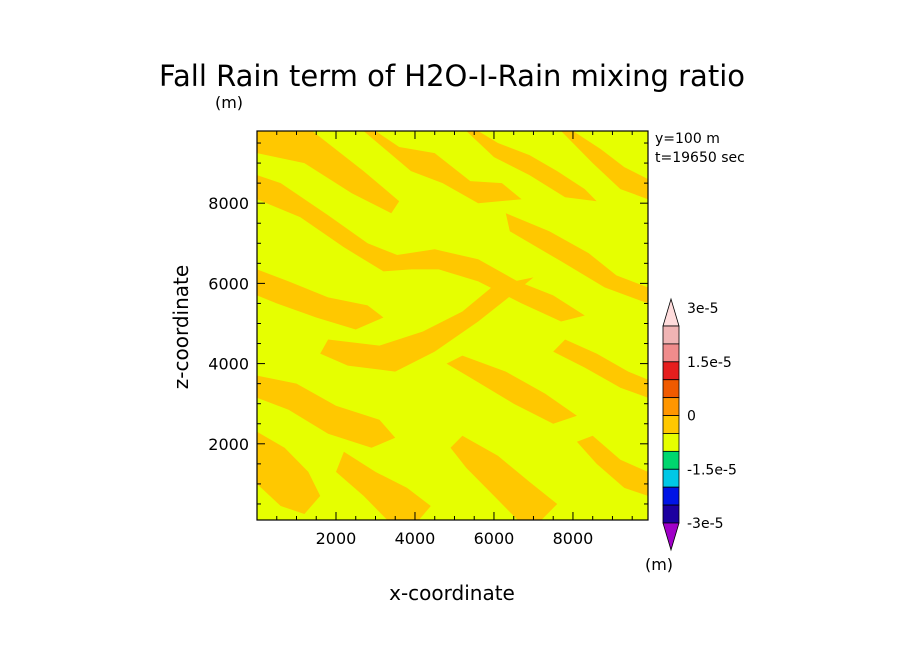  What do you see at coordinates (228, 444) in the screenshot?
I see `y-tick-label: 2000` at bounding box center [228, 444].